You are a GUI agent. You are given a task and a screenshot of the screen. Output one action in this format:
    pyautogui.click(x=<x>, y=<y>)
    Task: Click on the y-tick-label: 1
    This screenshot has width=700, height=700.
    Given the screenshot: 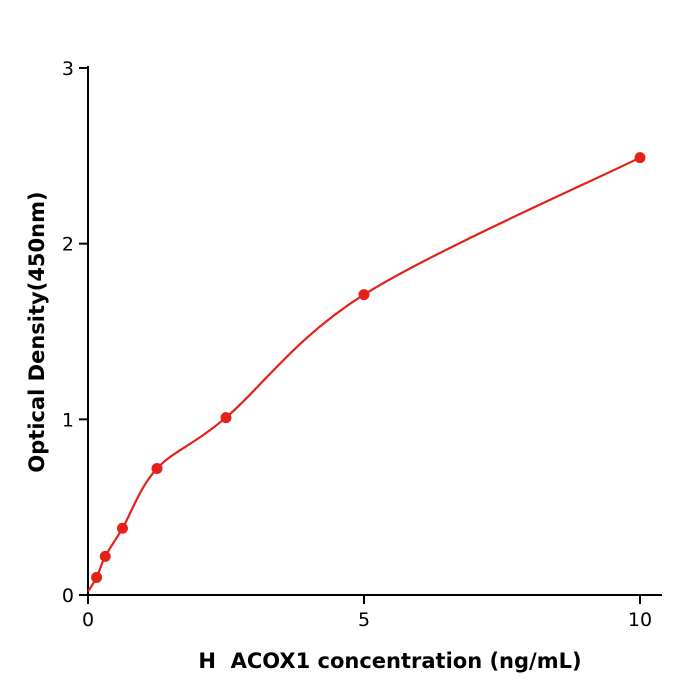 What is the action you would take?
    pyautogui.click(x=68, y=420)
    